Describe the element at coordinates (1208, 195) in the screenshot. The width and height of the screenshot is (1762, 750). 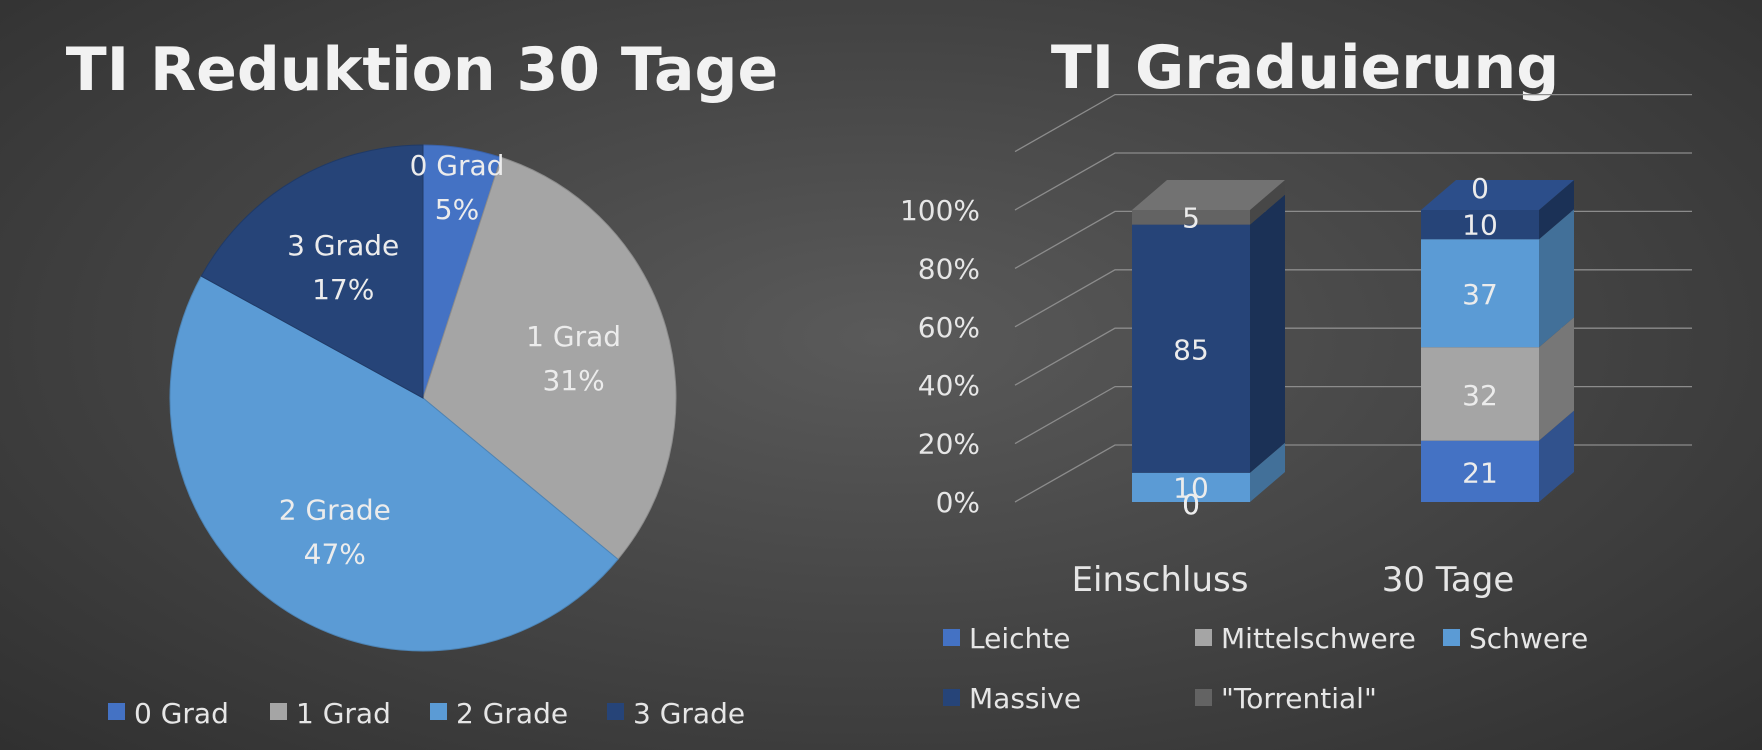
I see `bar-einschluss-top` at that location.